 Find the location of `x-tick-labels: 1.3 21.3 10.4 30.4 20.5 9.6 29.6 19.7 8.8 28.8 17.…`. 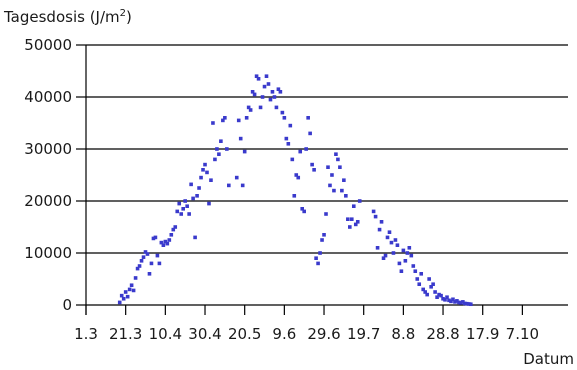

x-tick-labels: 1.3 21.3 10.4 30.4 20.5 9.6 29.6 19.7 8.8 28.8 17.… is located at coordinates (306, 334).